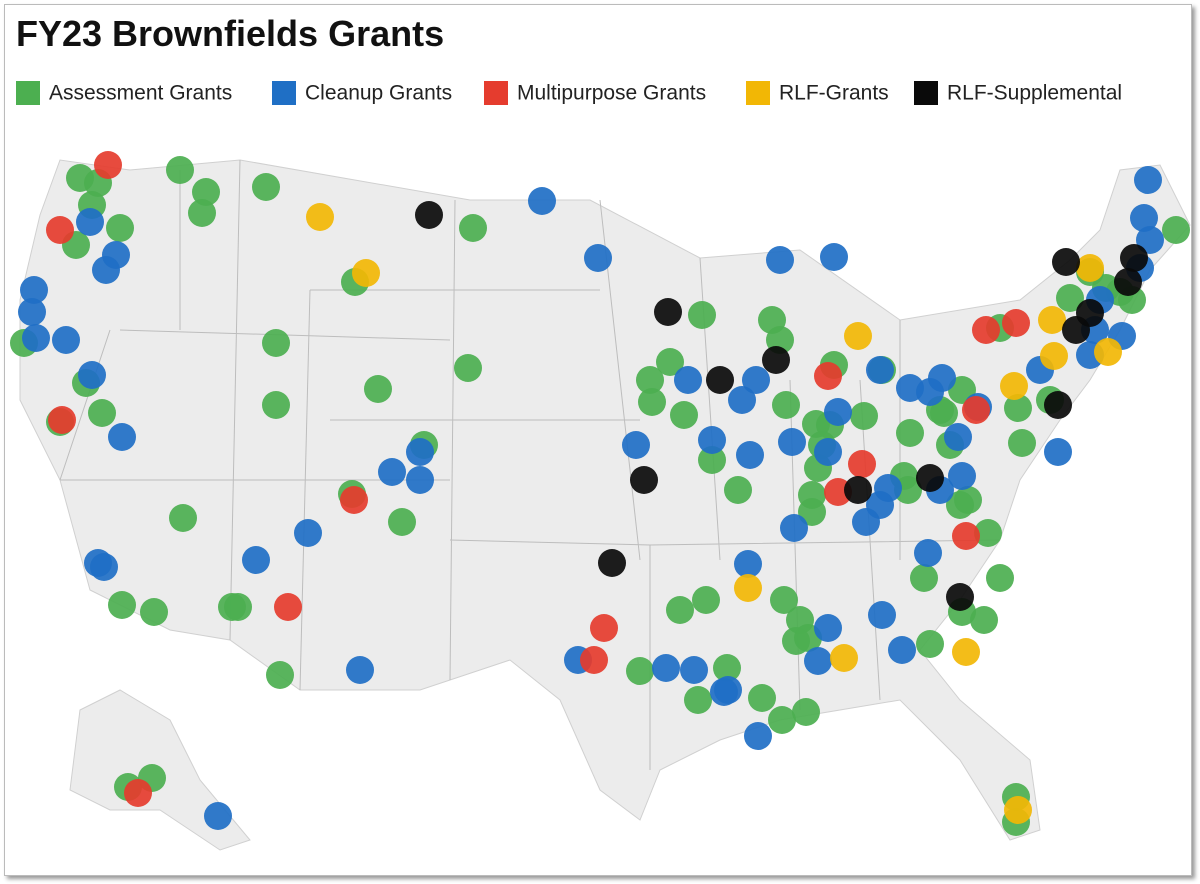  I want to click on legend-label: Assessment Grants, so click(140, 93).